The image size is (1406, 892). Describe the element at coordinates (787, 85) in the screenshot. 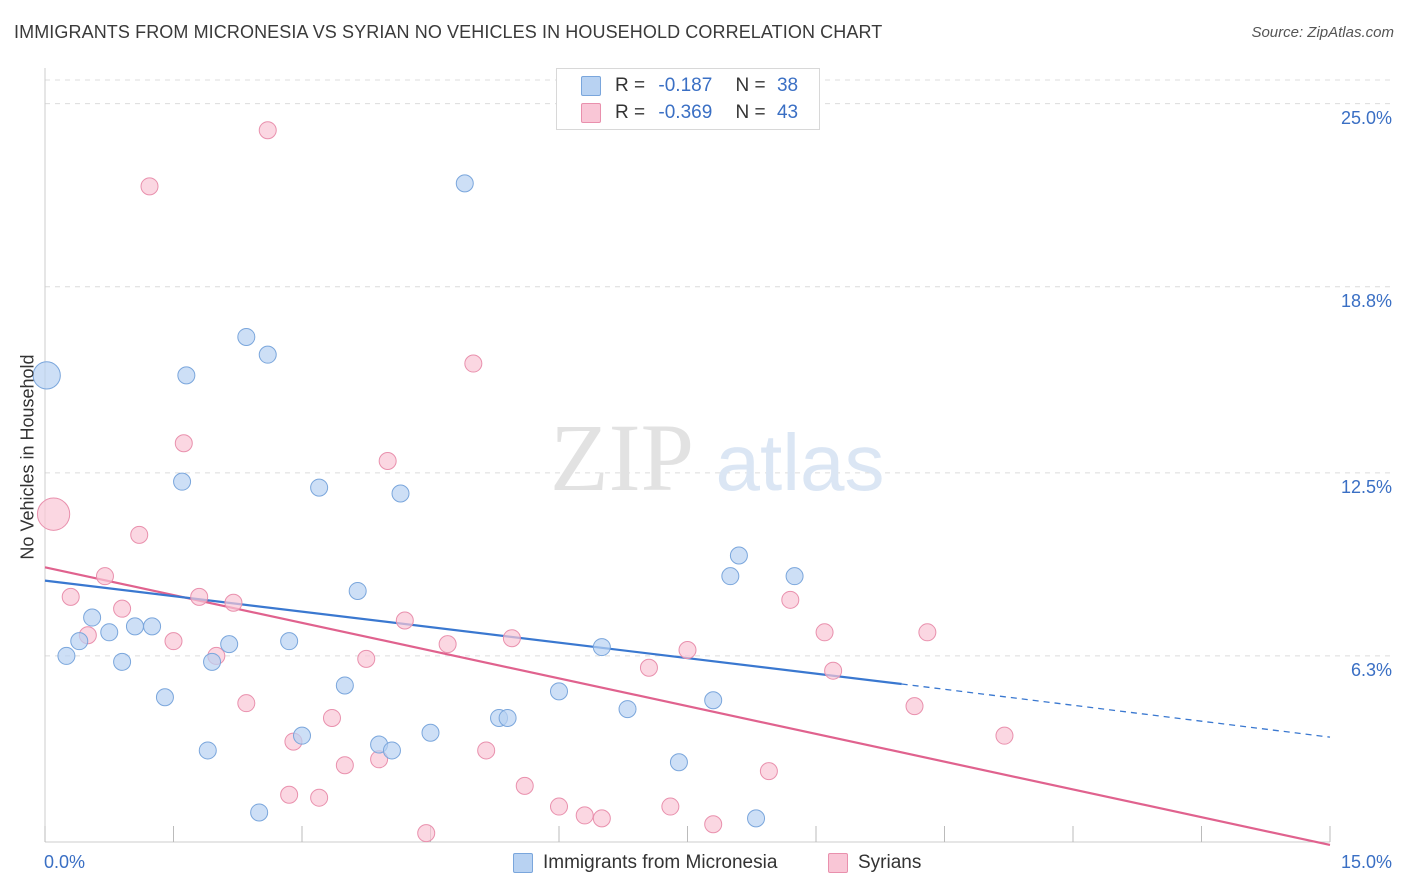

I see `n-value: 38` at that location.